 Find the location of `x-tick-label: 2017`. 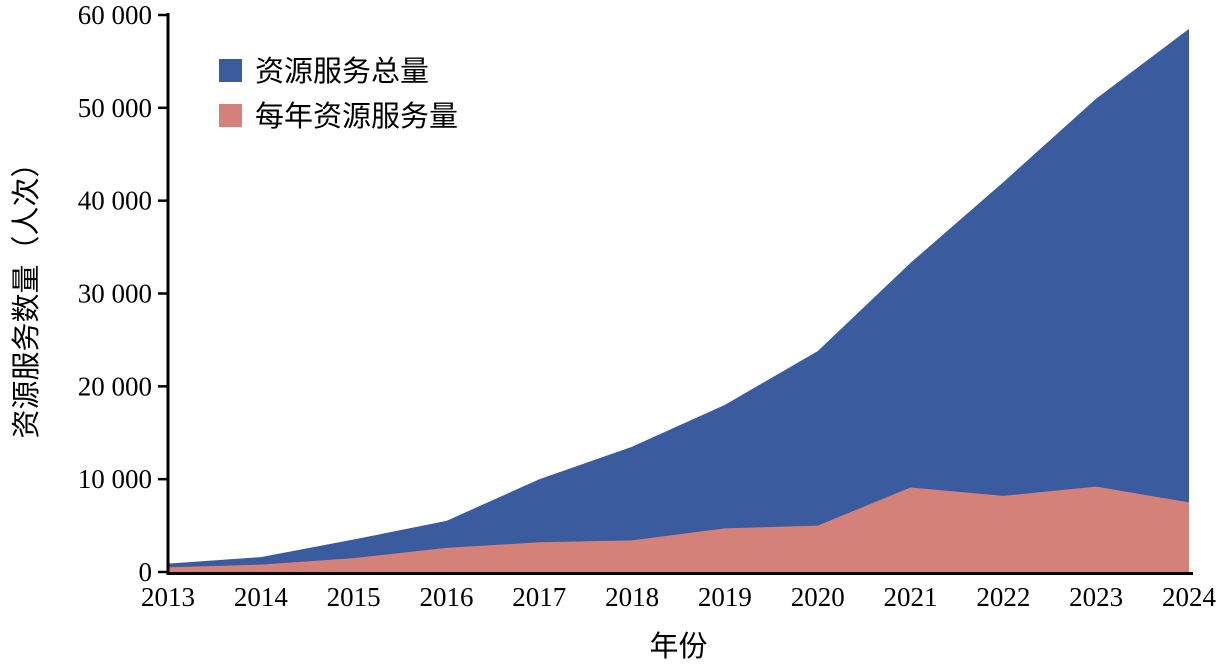

x-tick-label: 2017 is located at coordinates (539, 597).